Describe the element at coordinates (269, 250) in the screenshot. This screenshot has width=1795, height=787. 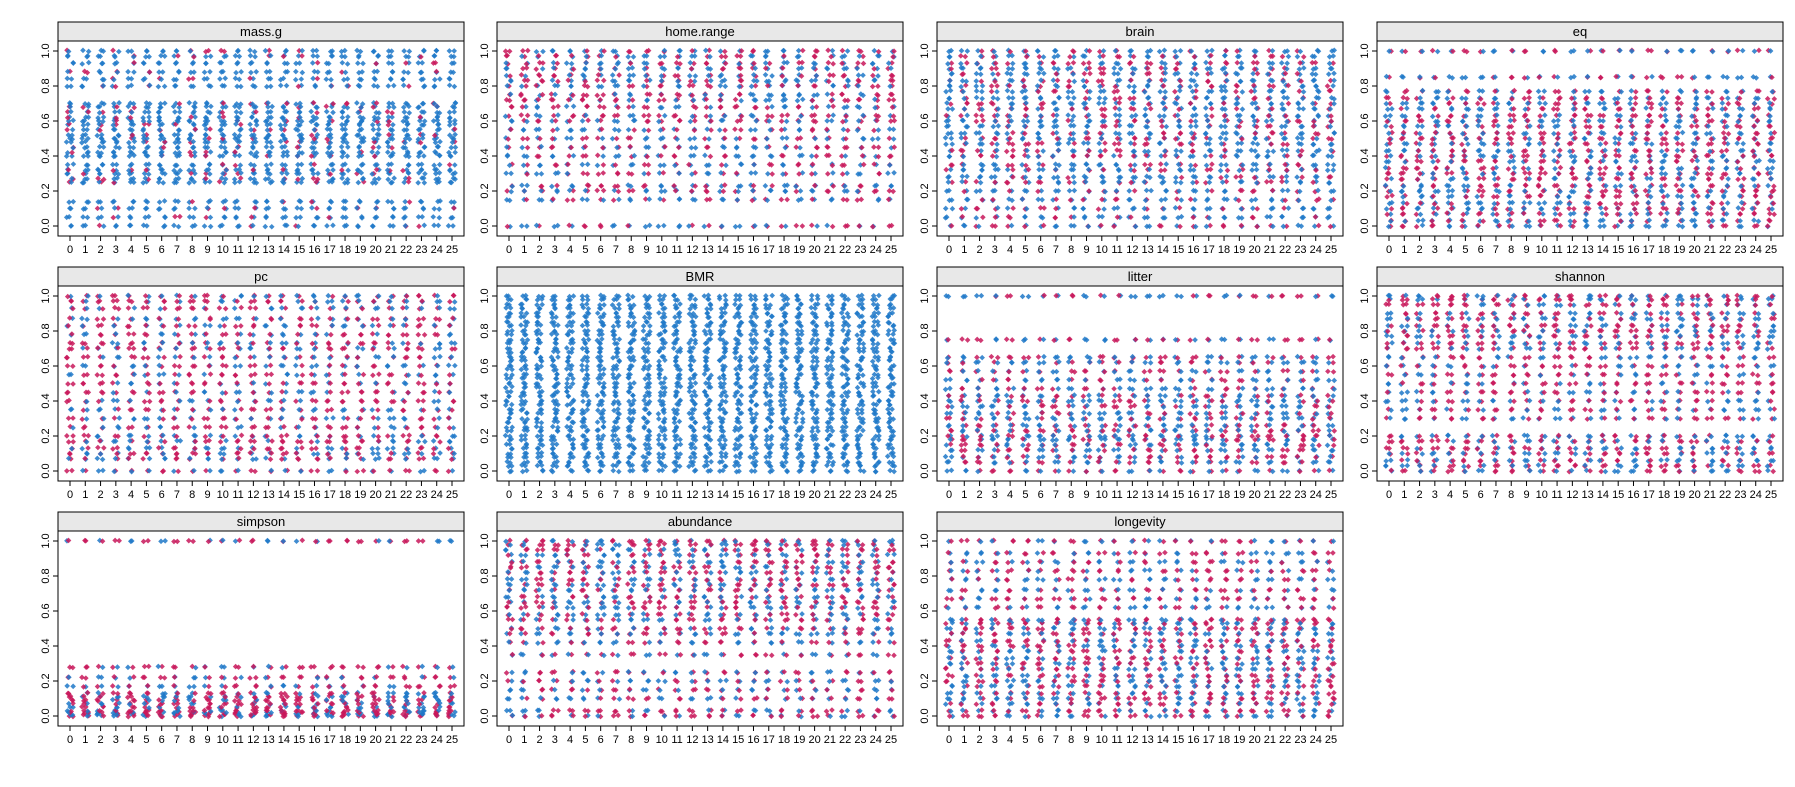
I see `x-tick-label: 13` at that location.